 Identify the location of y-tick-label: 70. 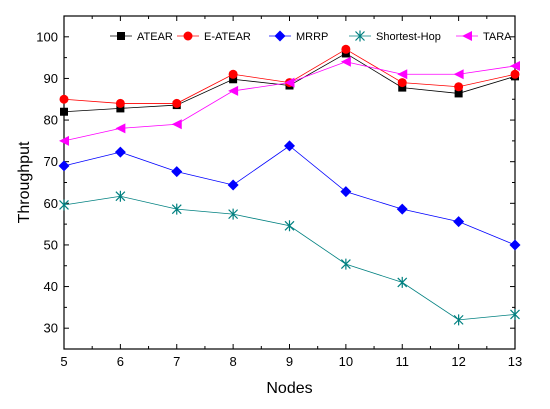
(51, 161).